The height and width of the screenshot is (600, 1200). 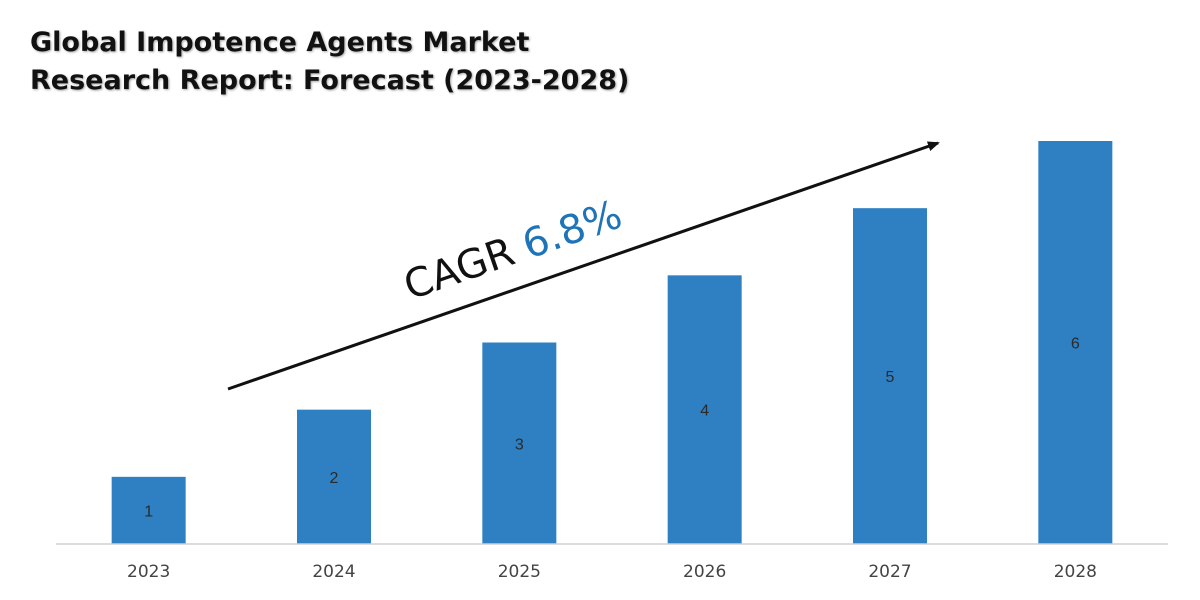 I want to click on bar-2027, so click(x=890, y=376).